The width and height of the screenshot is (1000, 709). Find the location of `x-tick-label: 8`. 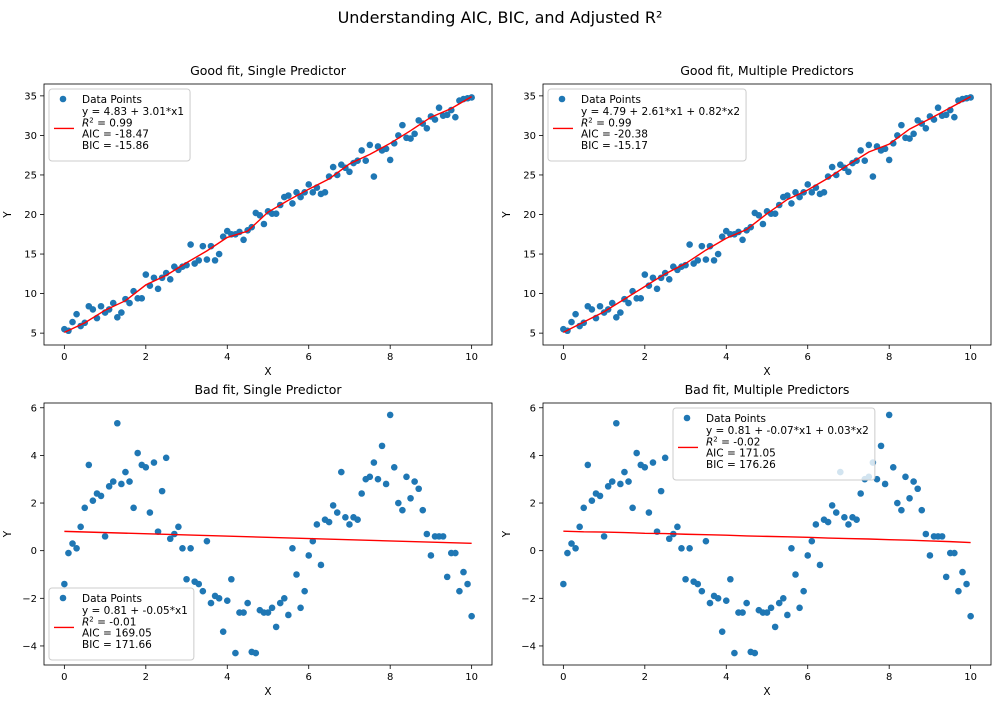

x-tick-label: 8 is located at coordinates (390, 677).